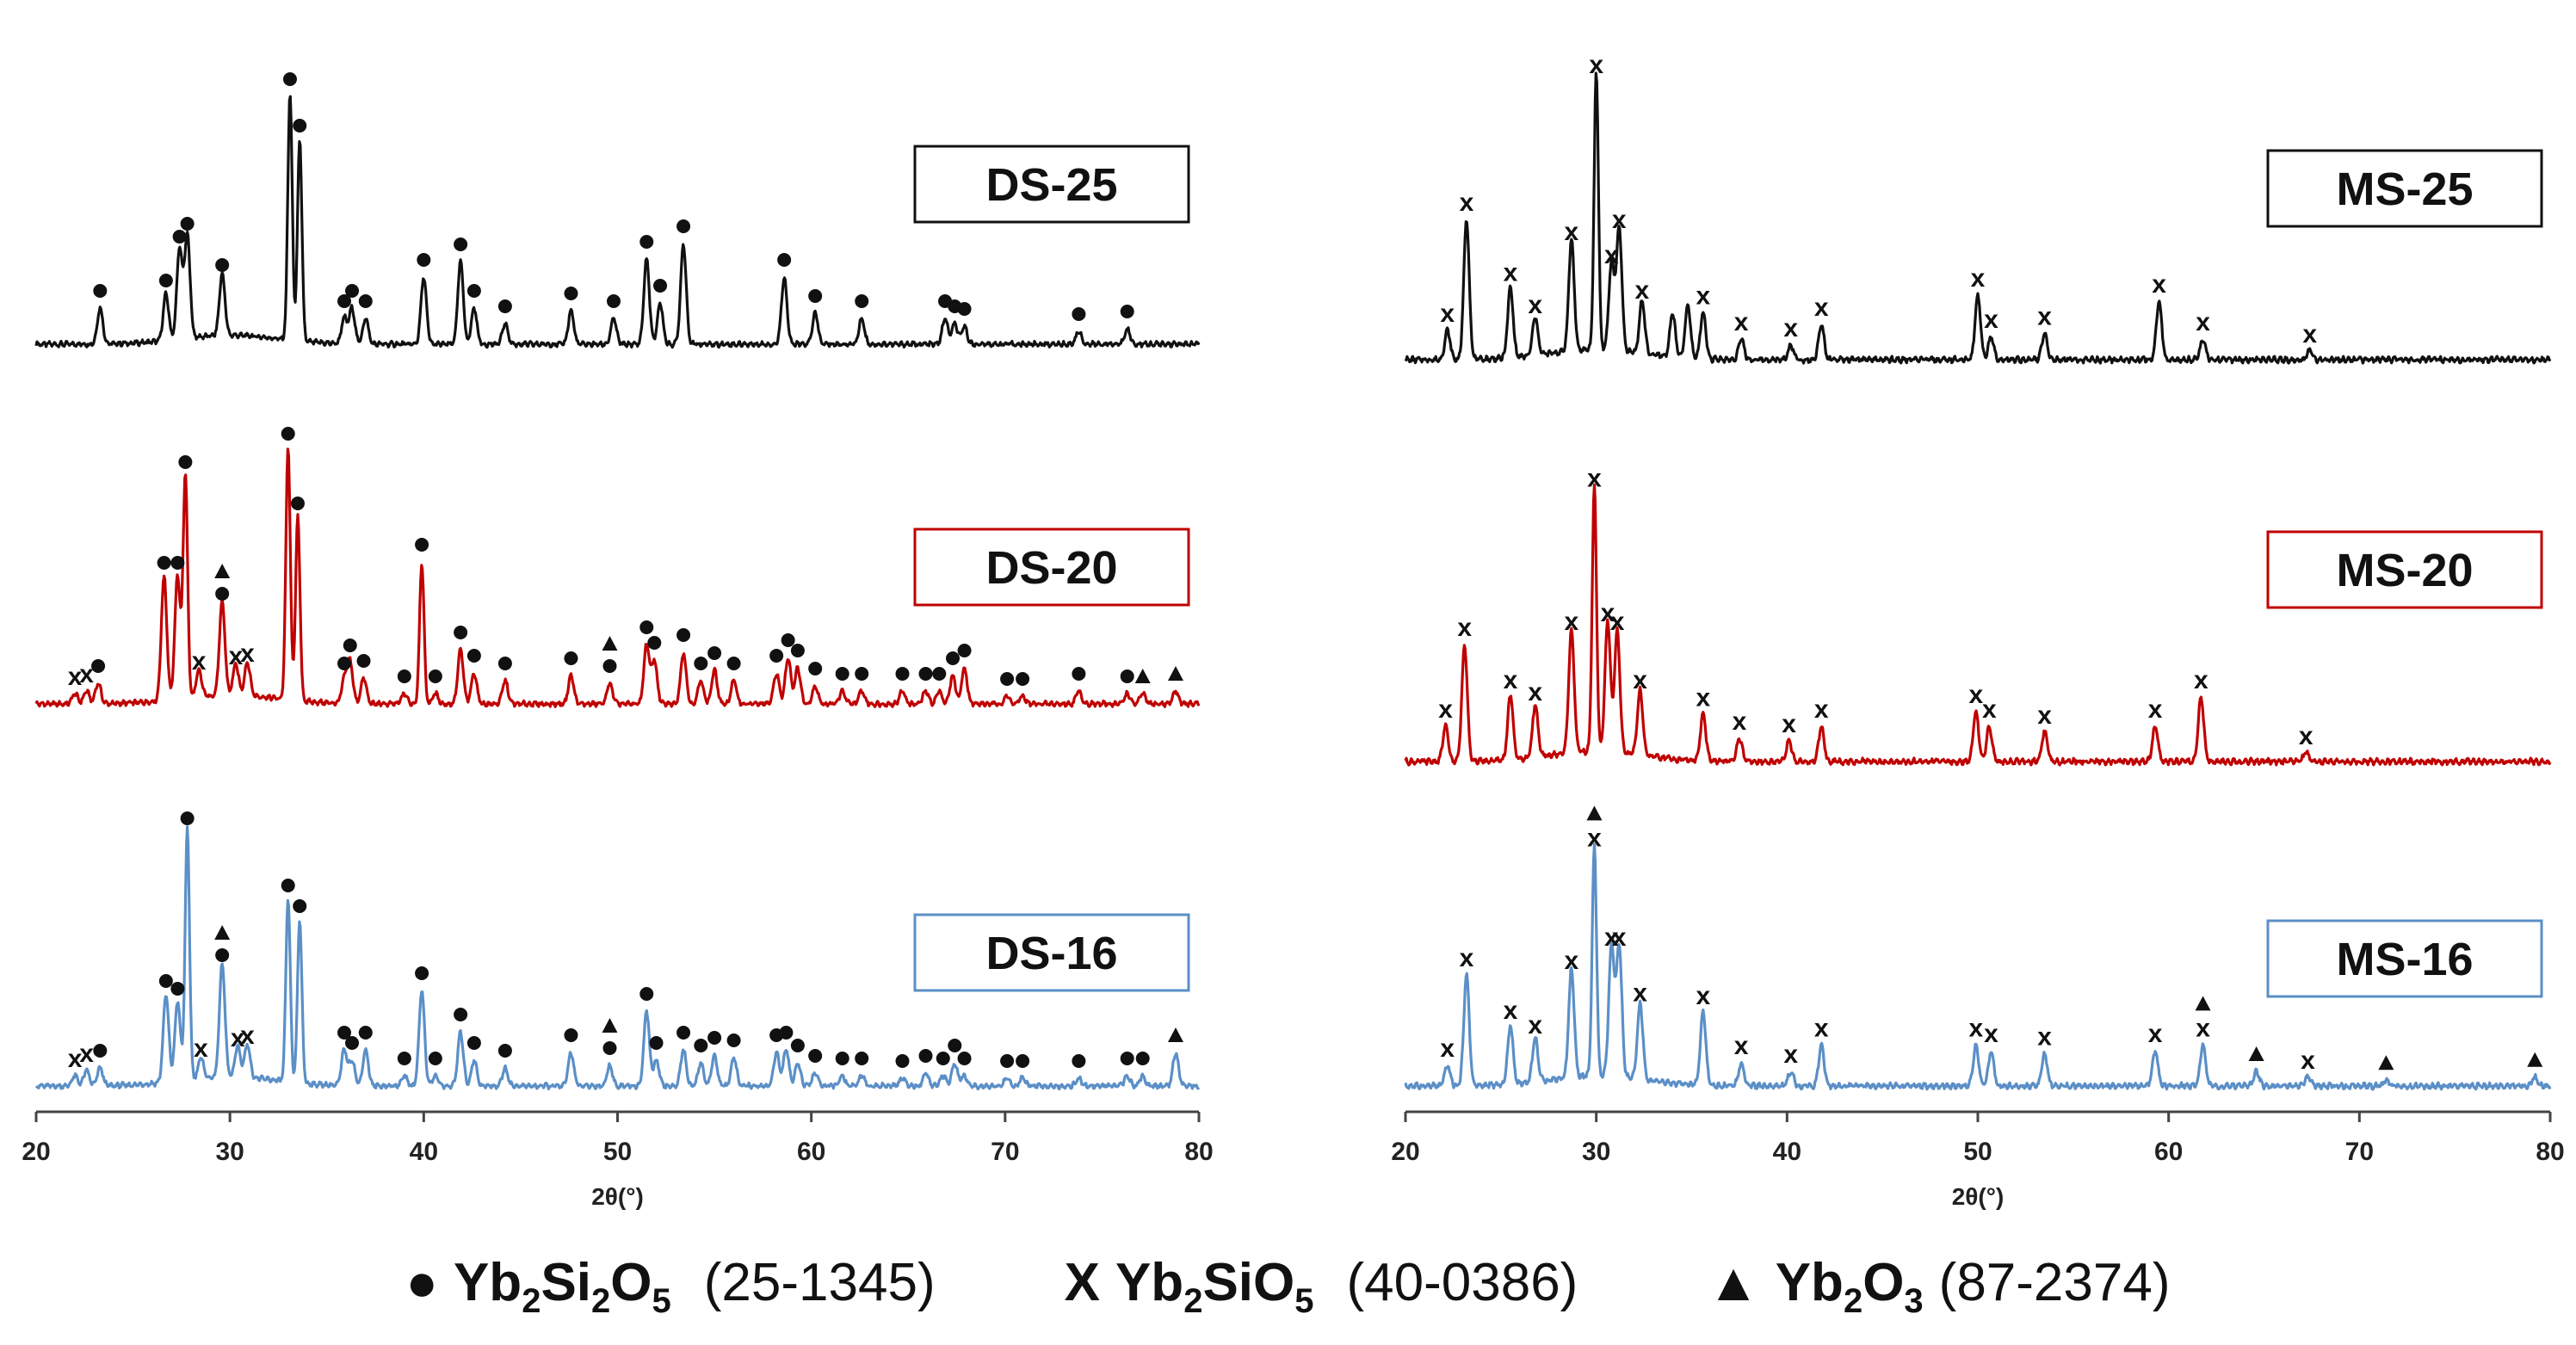 This screenshot has height=1345, width=2576. Describe the element at coordinates (1051, 568) in the screenshot. I see `sample-label-ds-20: DS-20` at that location.